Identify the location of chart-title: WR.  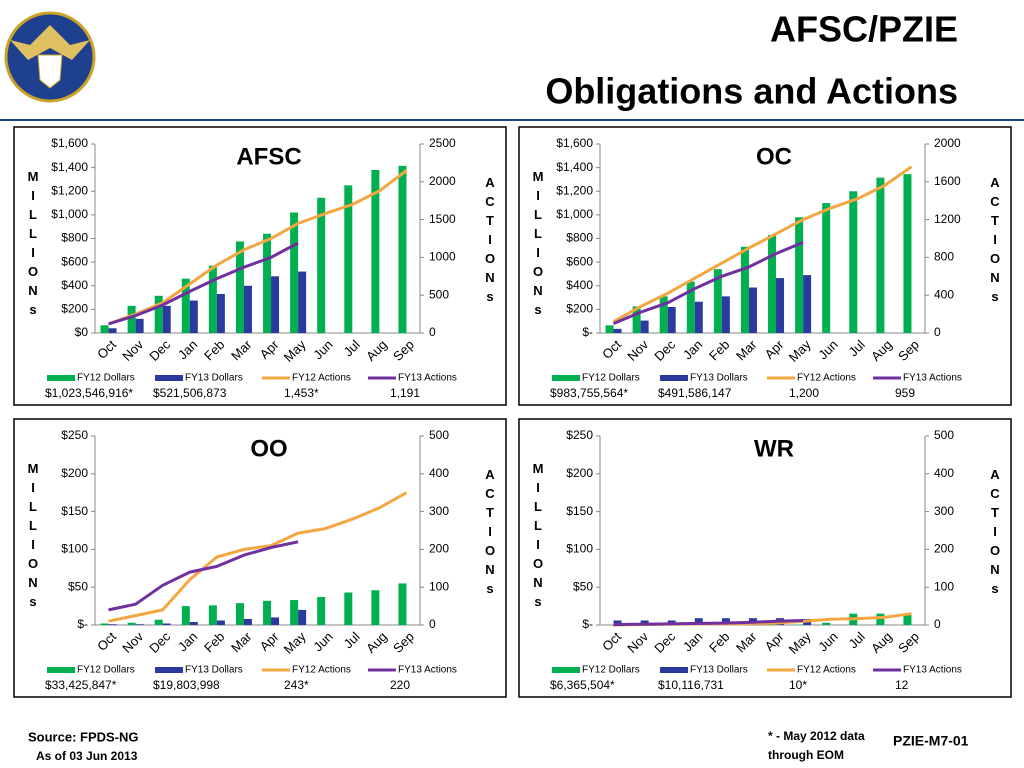
(774, 448).